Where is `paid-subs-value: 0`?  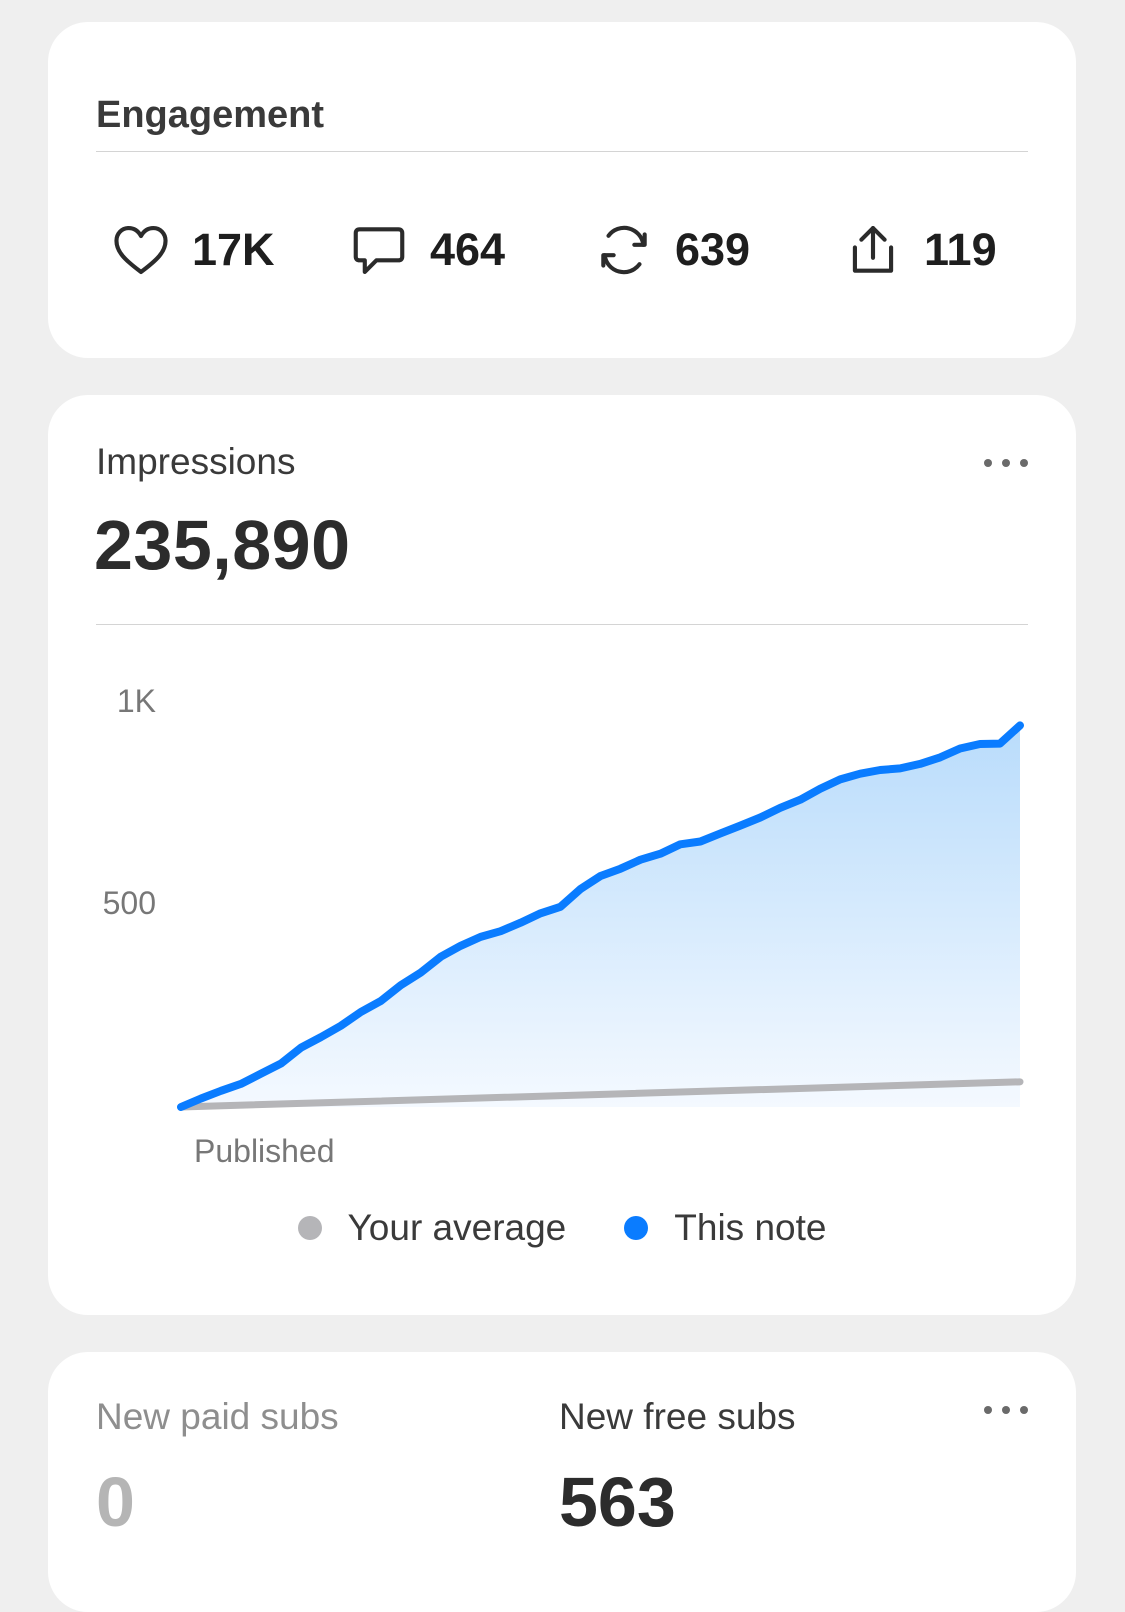 paid-subs-value: 0 is located at coordinates (115, 1502).